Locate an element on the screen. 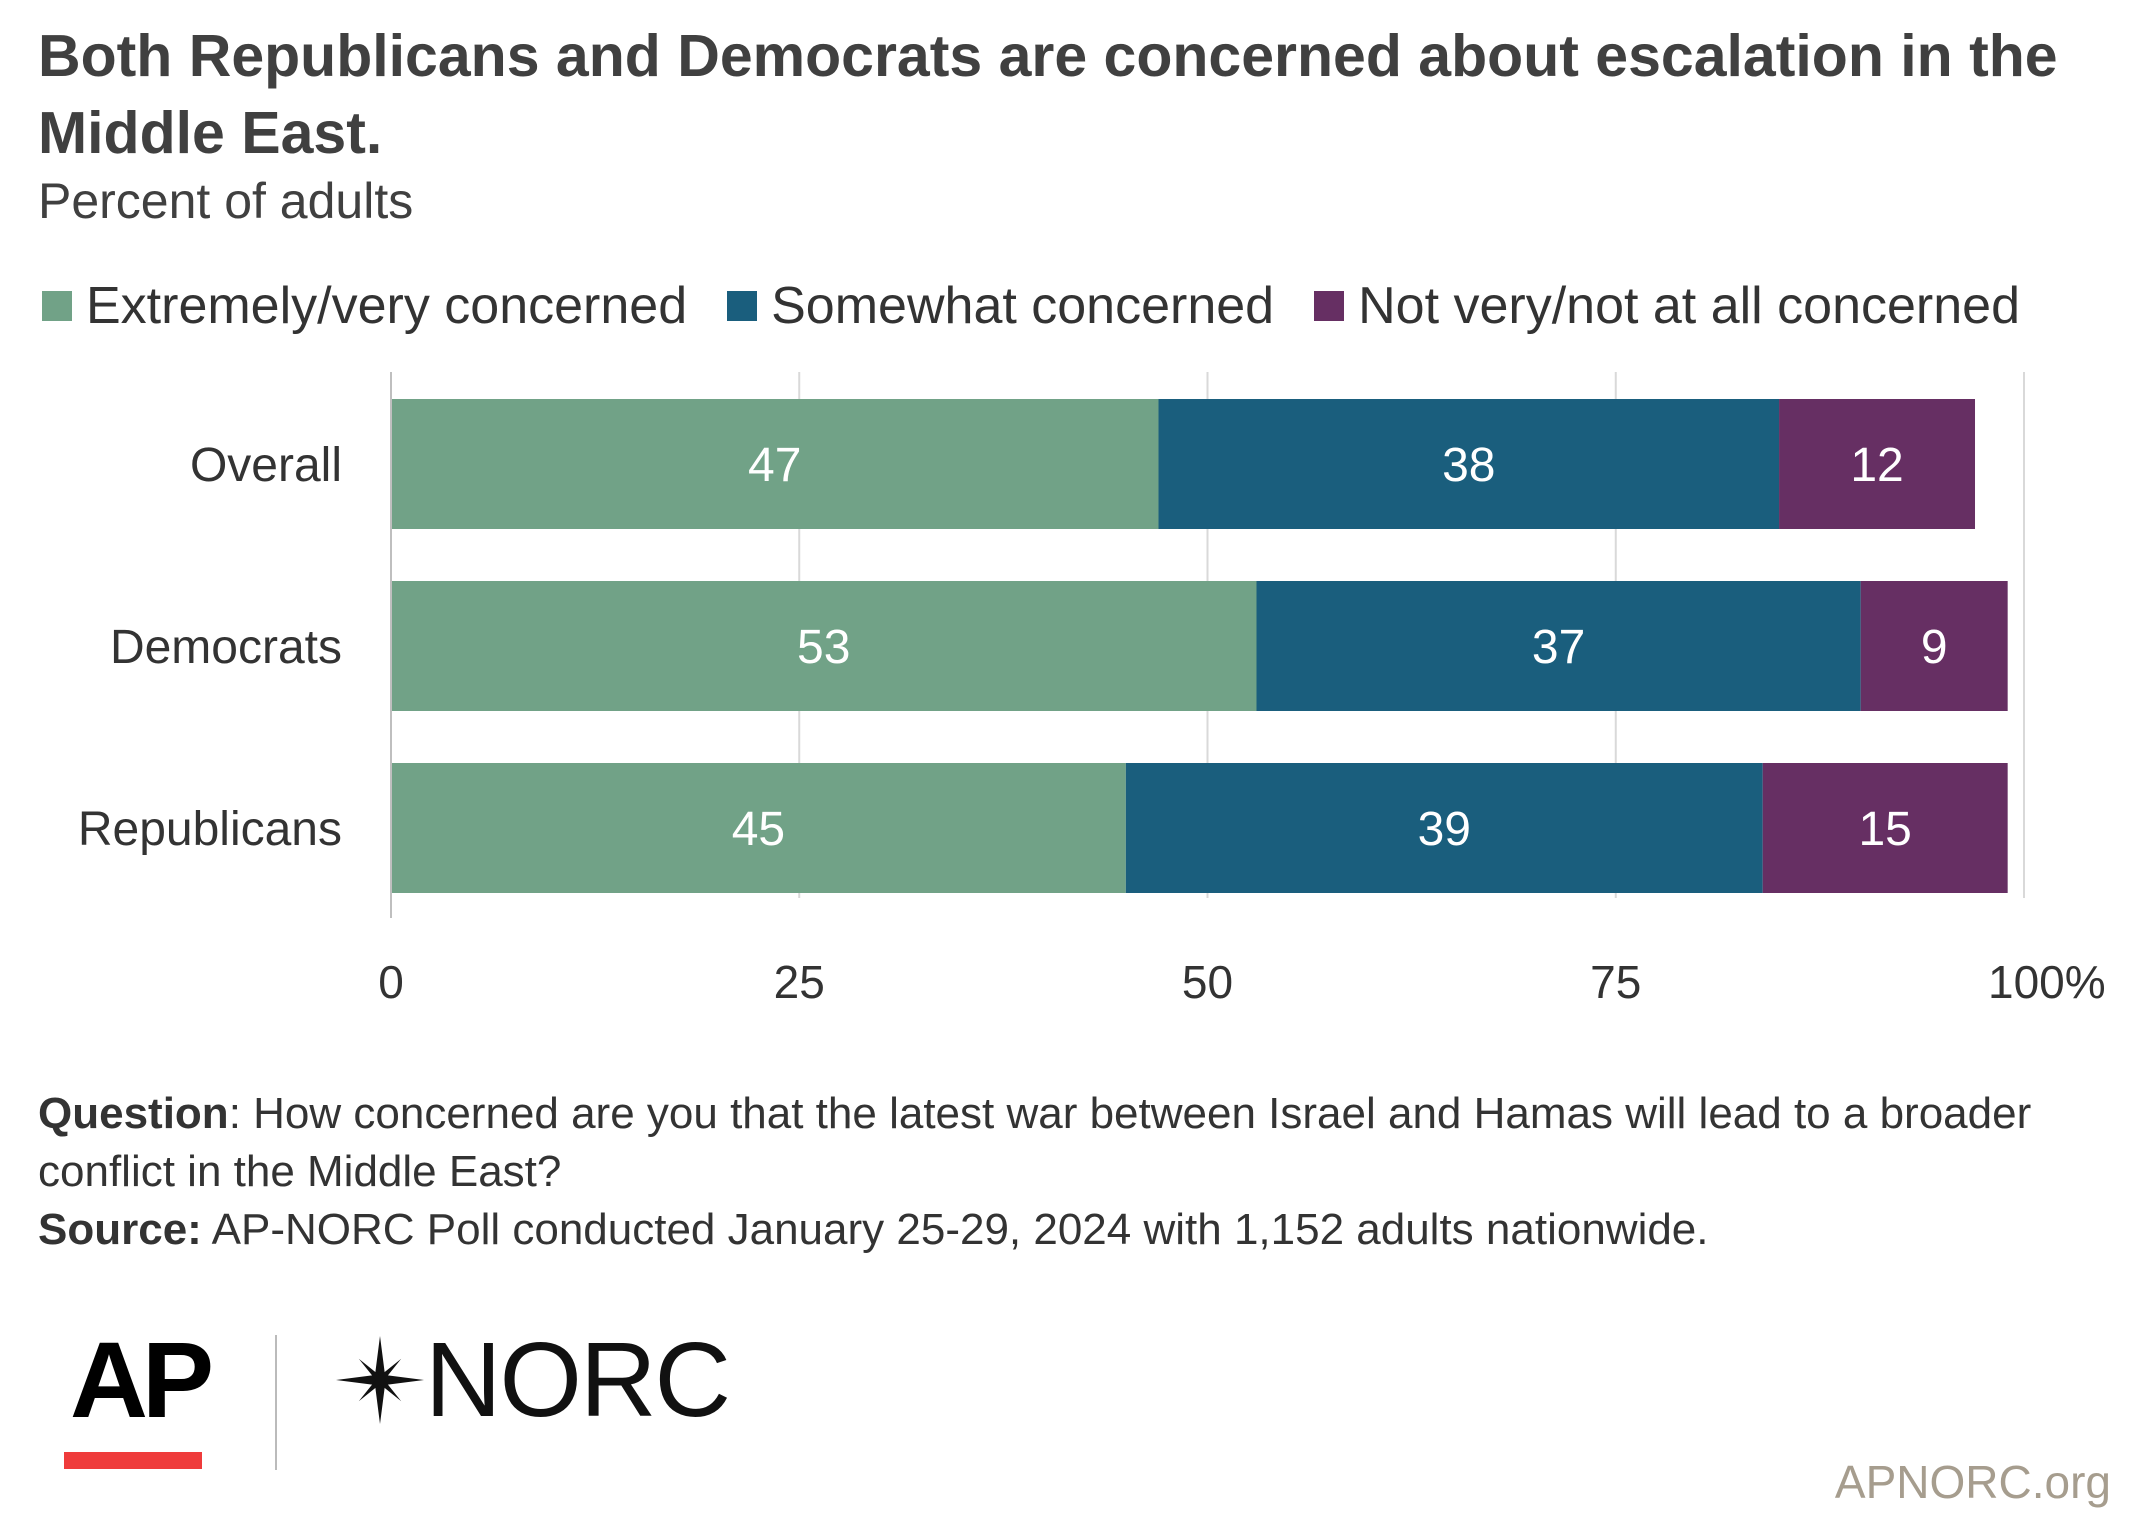 This screenshot has width=2147, height=1533. x-tick-label: 100% is located at coordinates (2047, 982).